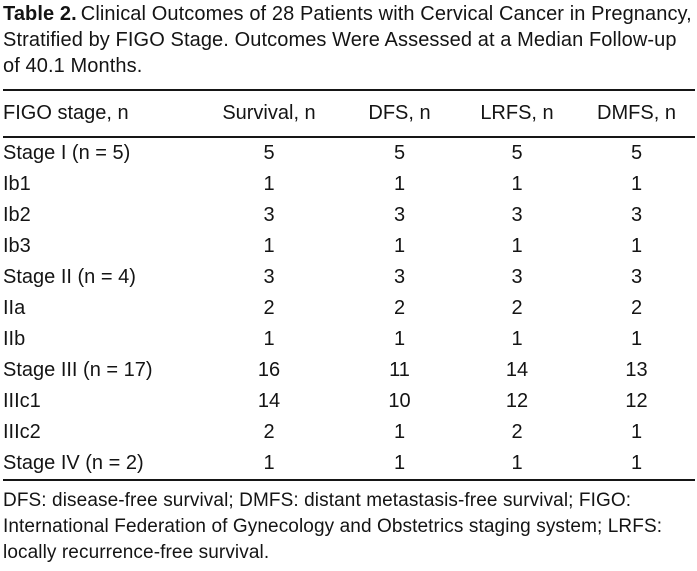 This screenshot has width=697, height=571. What do you see at coordinates (17, 215) in the screenshot?
I see `row-label: Ib2` at bounding box center [17, 215].